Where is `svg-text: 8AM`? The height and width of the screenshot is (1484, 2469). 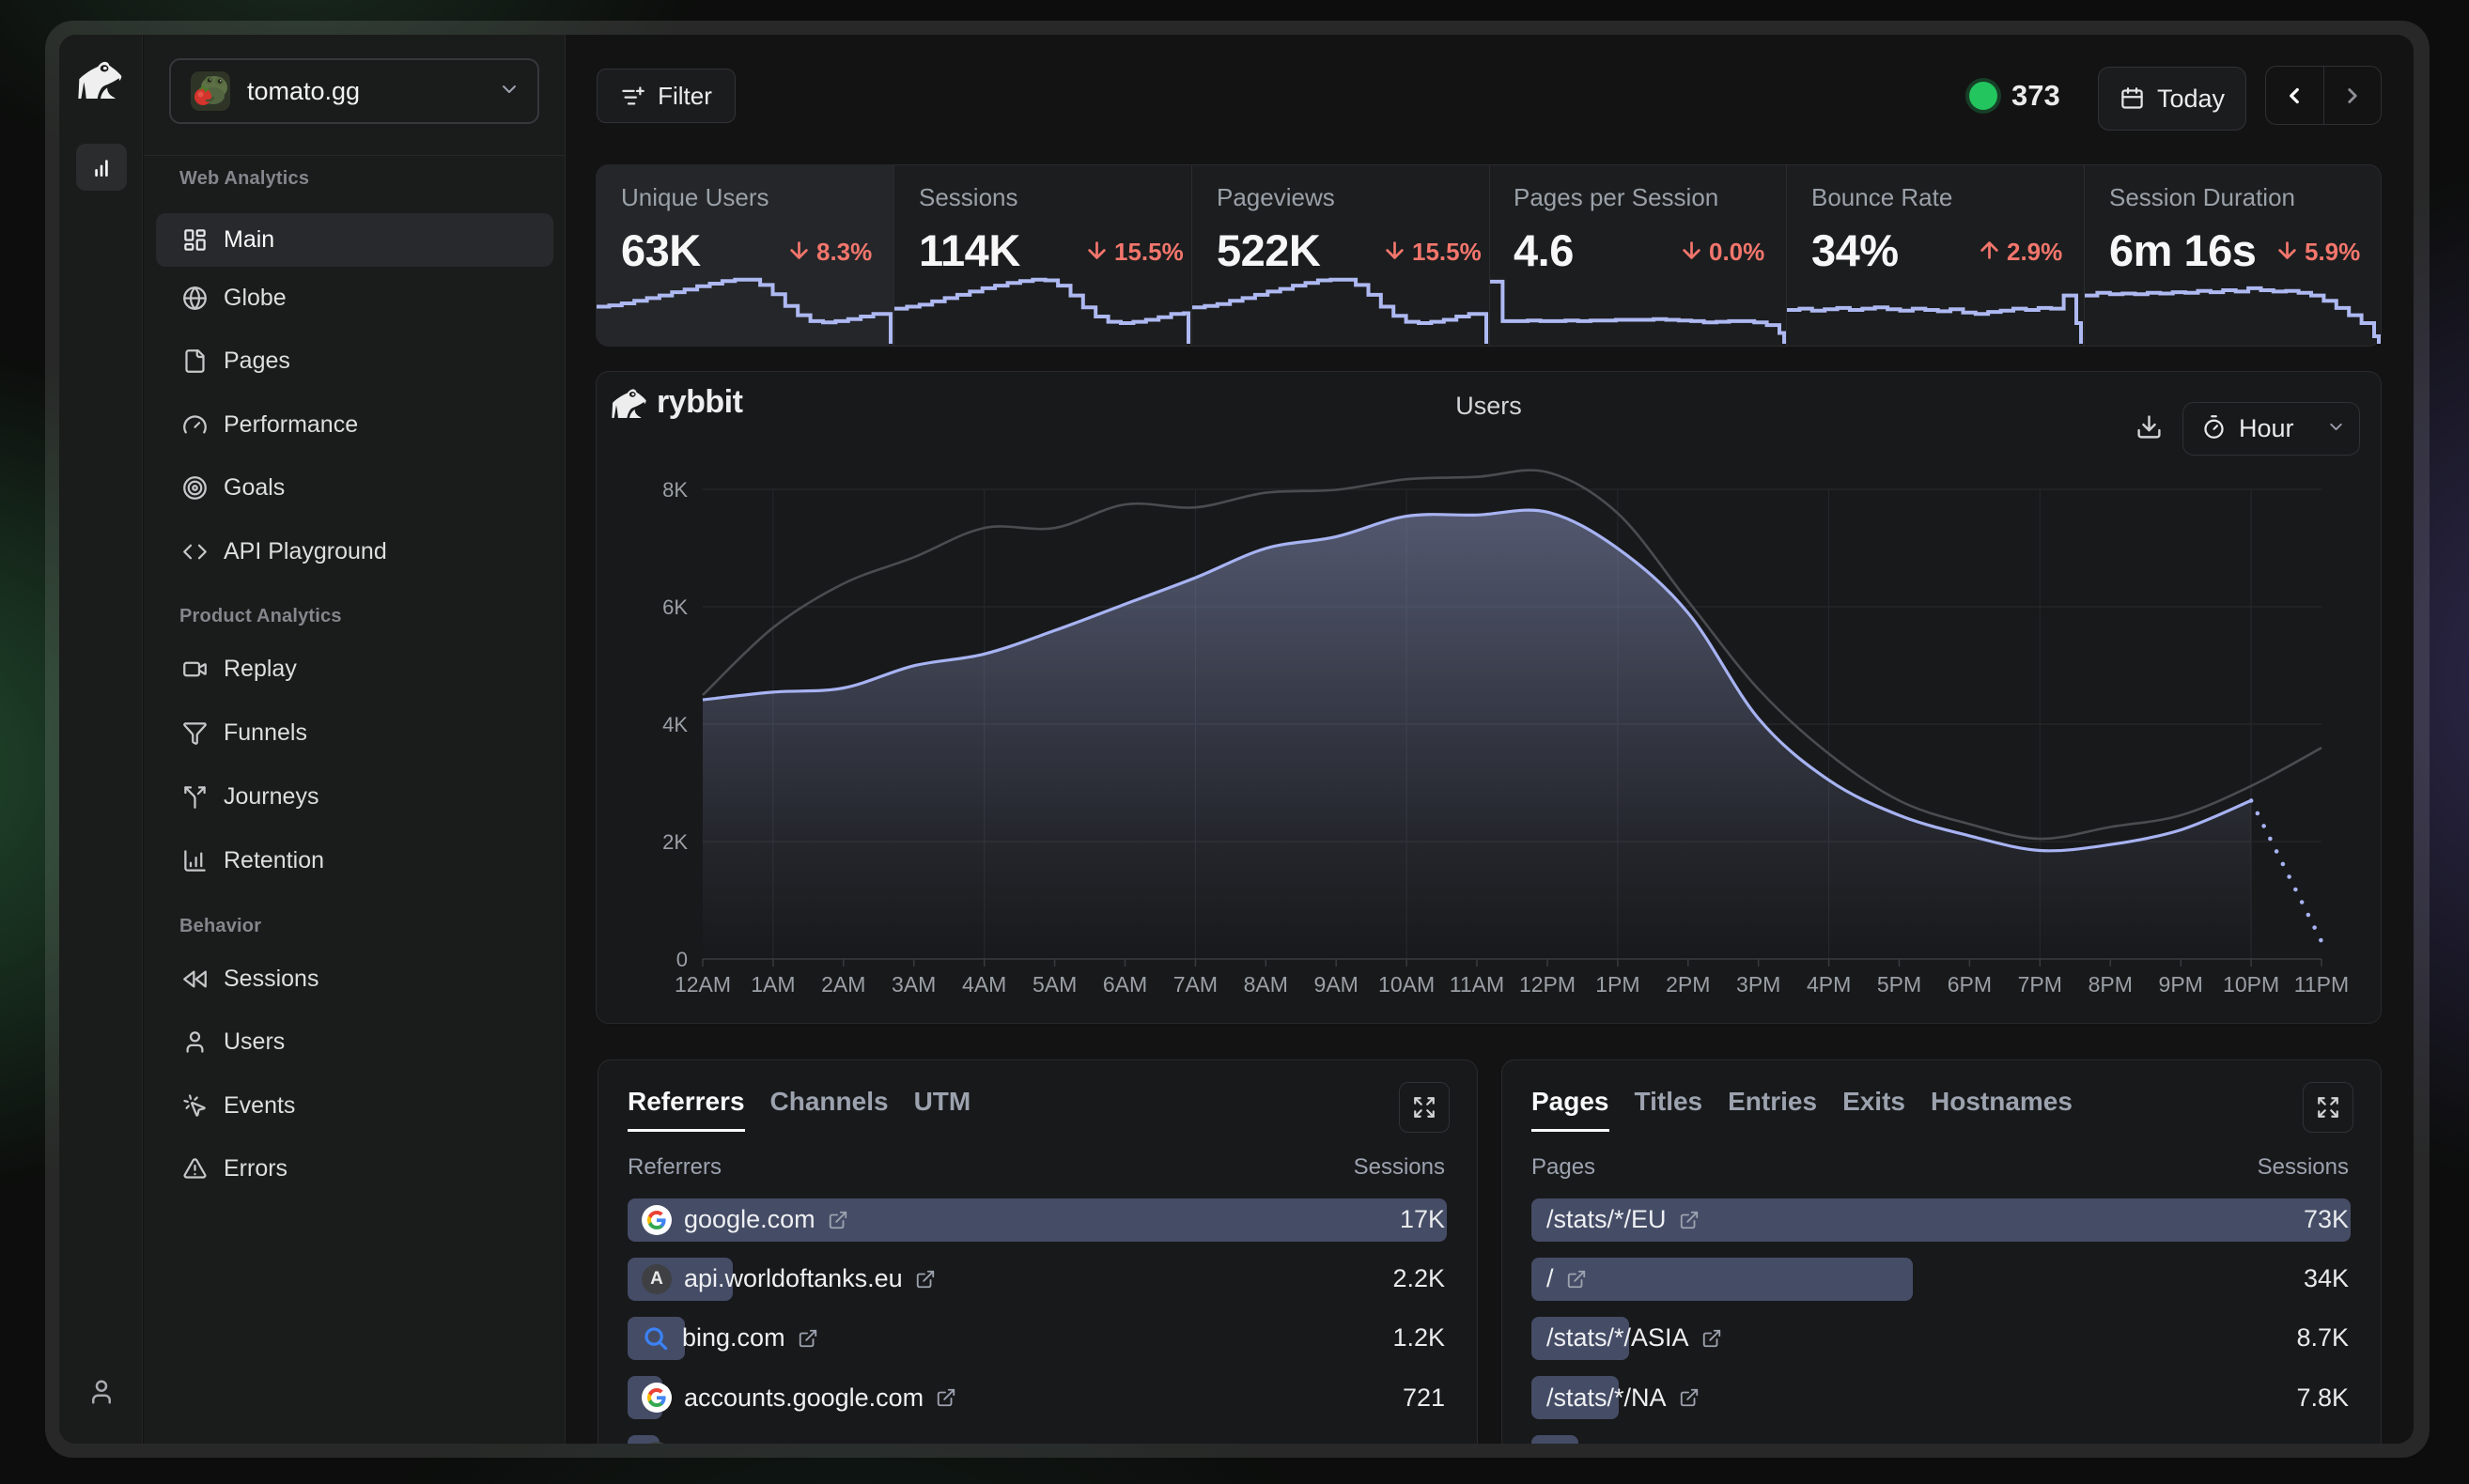
svg-text: 8AM is located at coordinates (1266, 985).